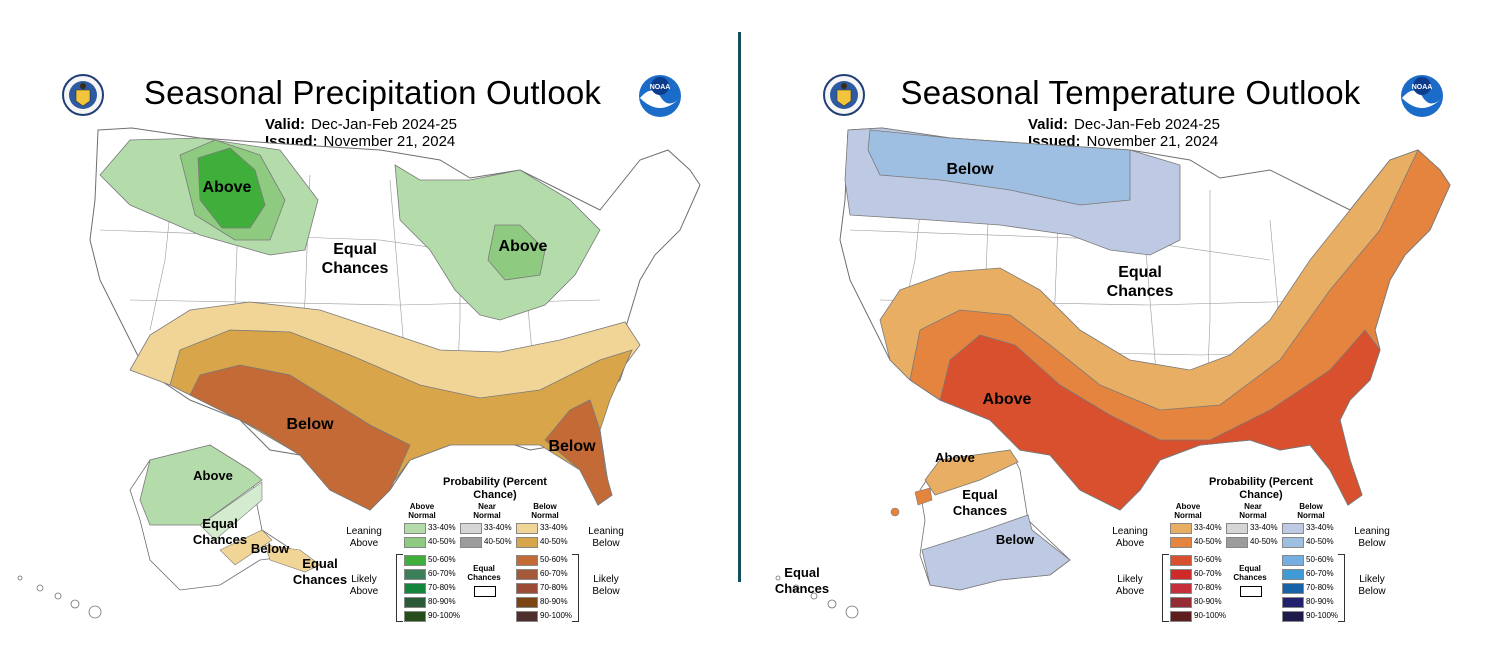  Describe the element at coordinates (739, 307) in the screenshot. I see `panel-divider` at that location.